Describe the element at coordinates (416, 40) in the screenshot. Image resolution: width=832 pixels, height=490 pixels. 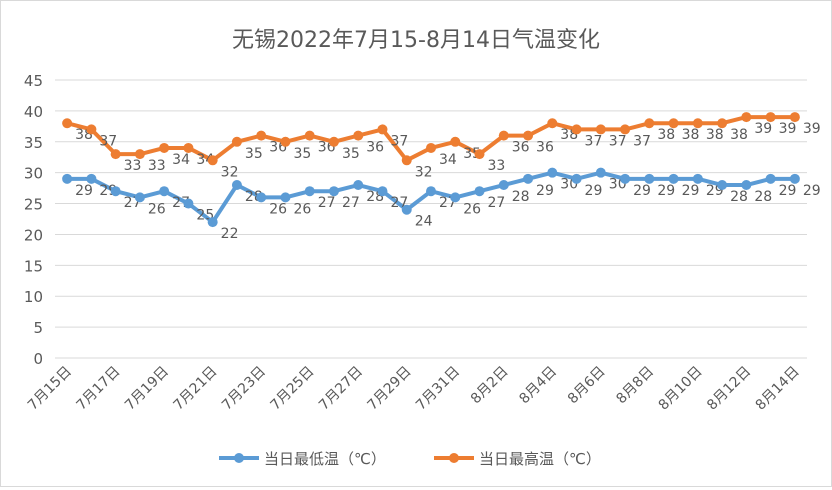
I see `chart-title: 无锡2022年7月15-8月14日气温变化` at that location.